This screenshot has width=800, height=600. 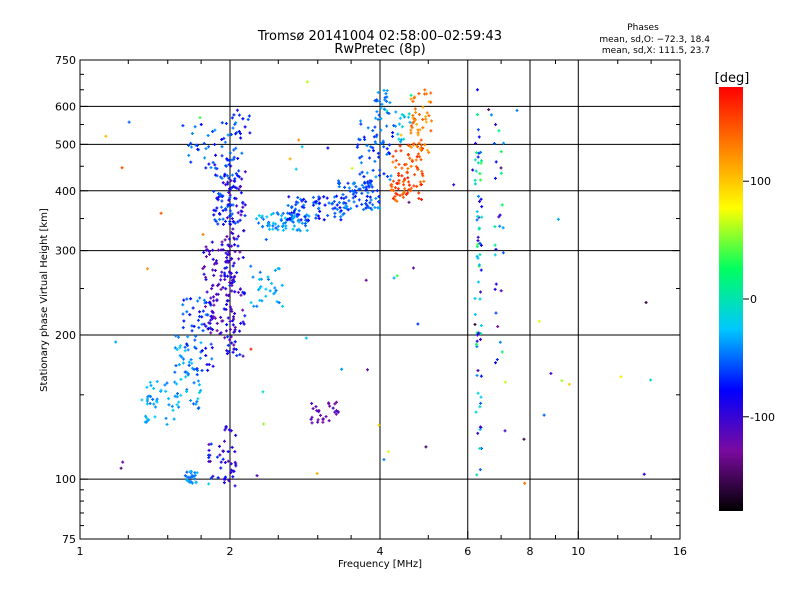 What do you see at coordinates (467, 551) in the screenshot?
I see `x-tick-label: 6` at bounding box center [467, 551].